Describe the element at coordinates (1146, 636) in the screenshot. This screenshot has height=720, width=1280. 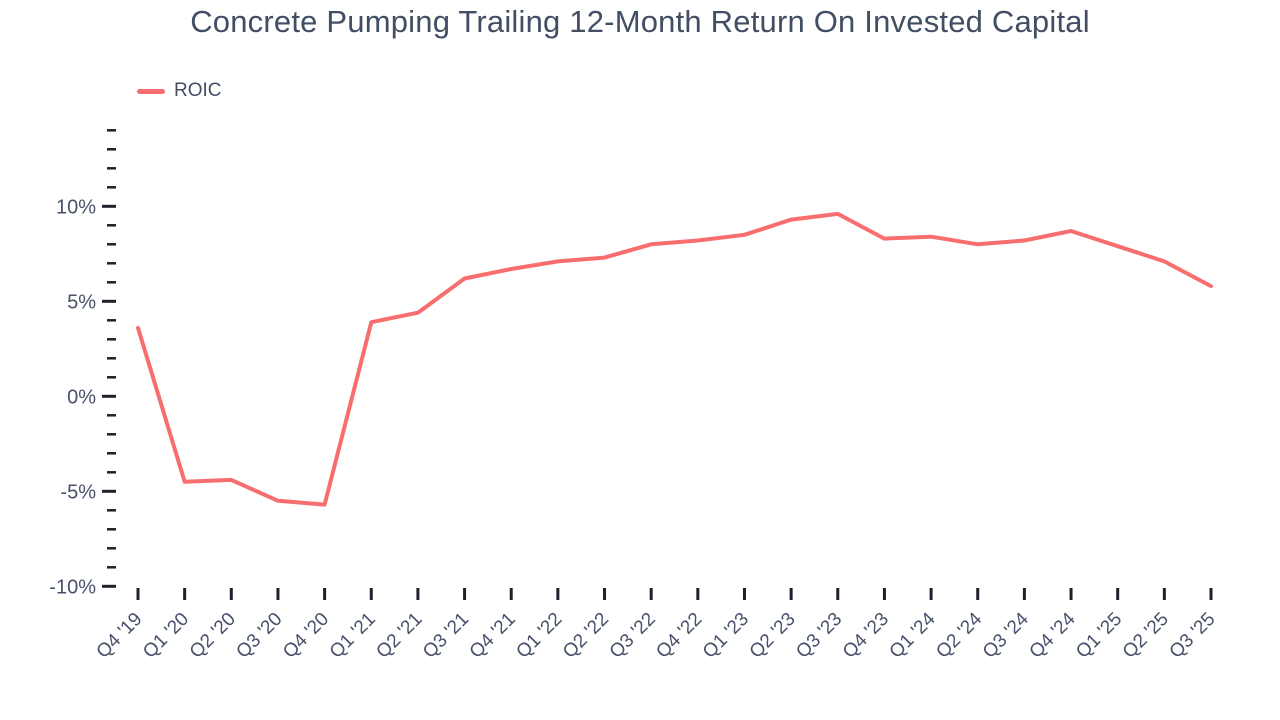
I see `x-axis-tick-label: Q2 '25` at that location.